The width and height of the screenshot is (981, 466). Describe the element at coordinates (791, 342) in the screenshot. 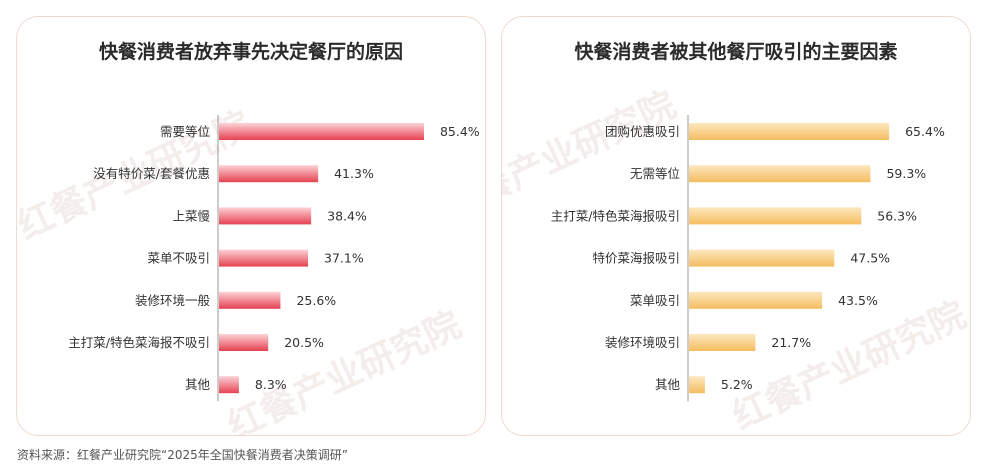

I see `value-label: 21.7%` at that location.